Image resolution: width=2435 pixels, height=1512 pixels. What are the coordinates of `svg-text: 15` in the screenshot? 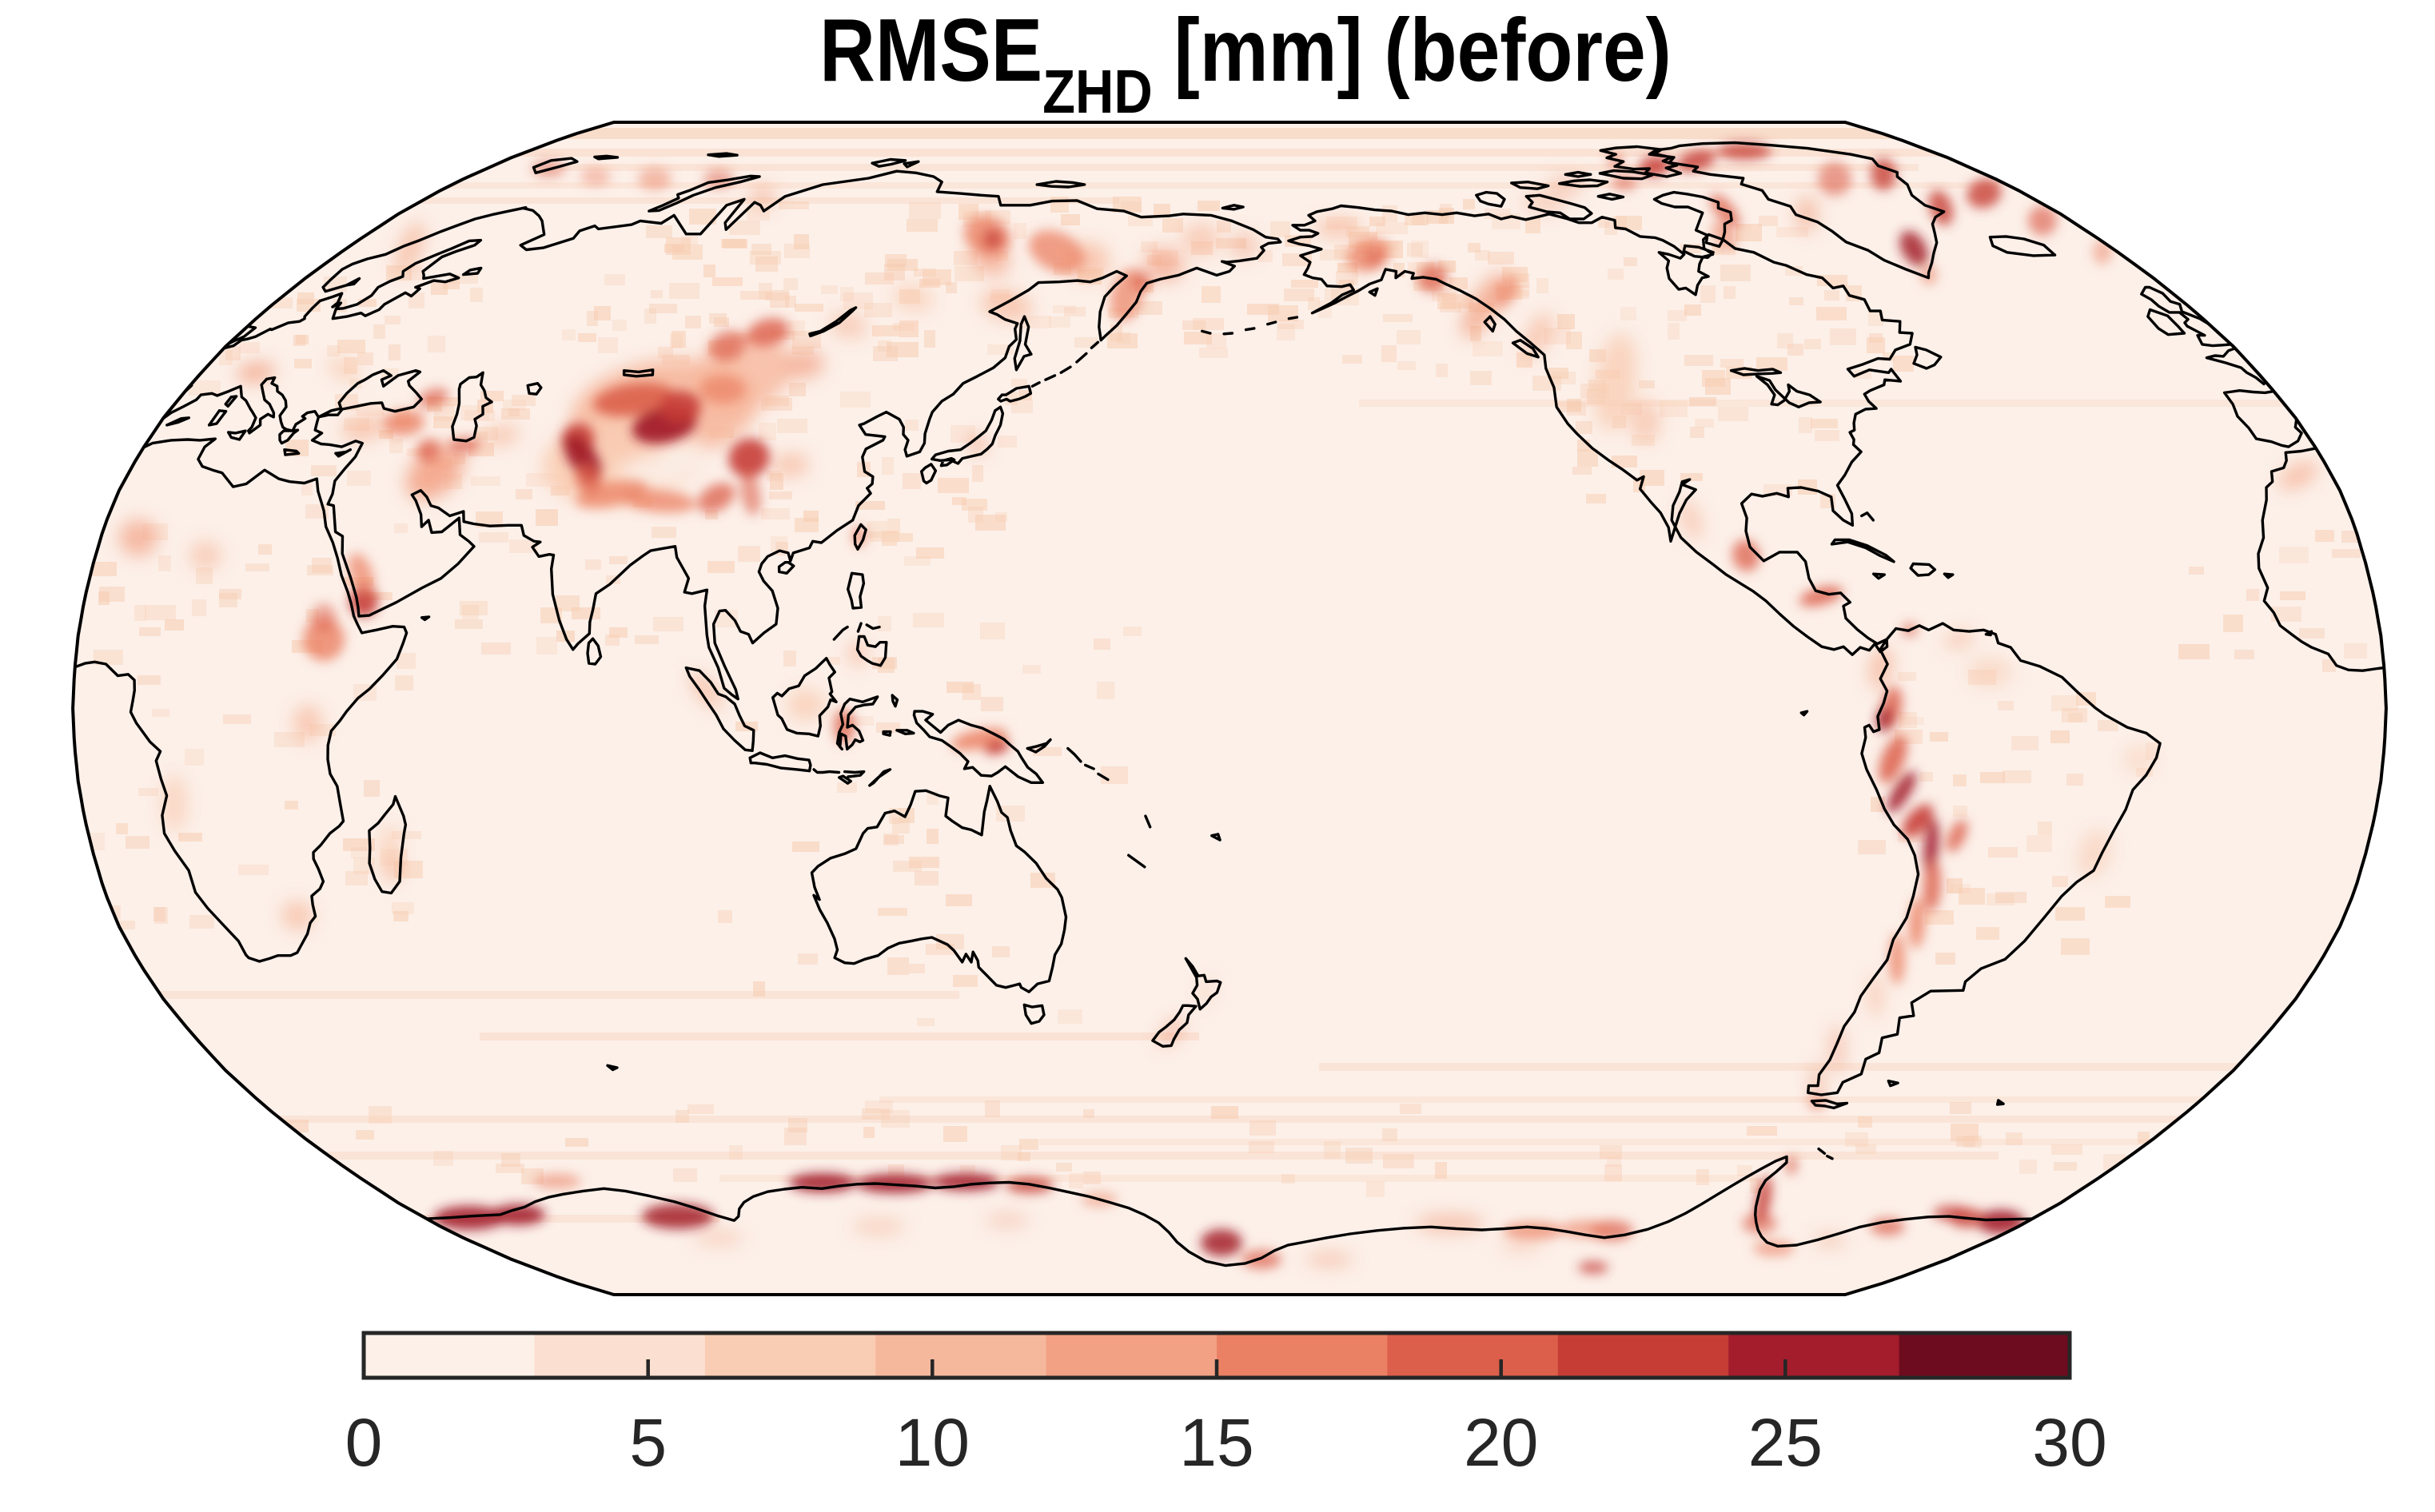 It's located at (1216, 1442).